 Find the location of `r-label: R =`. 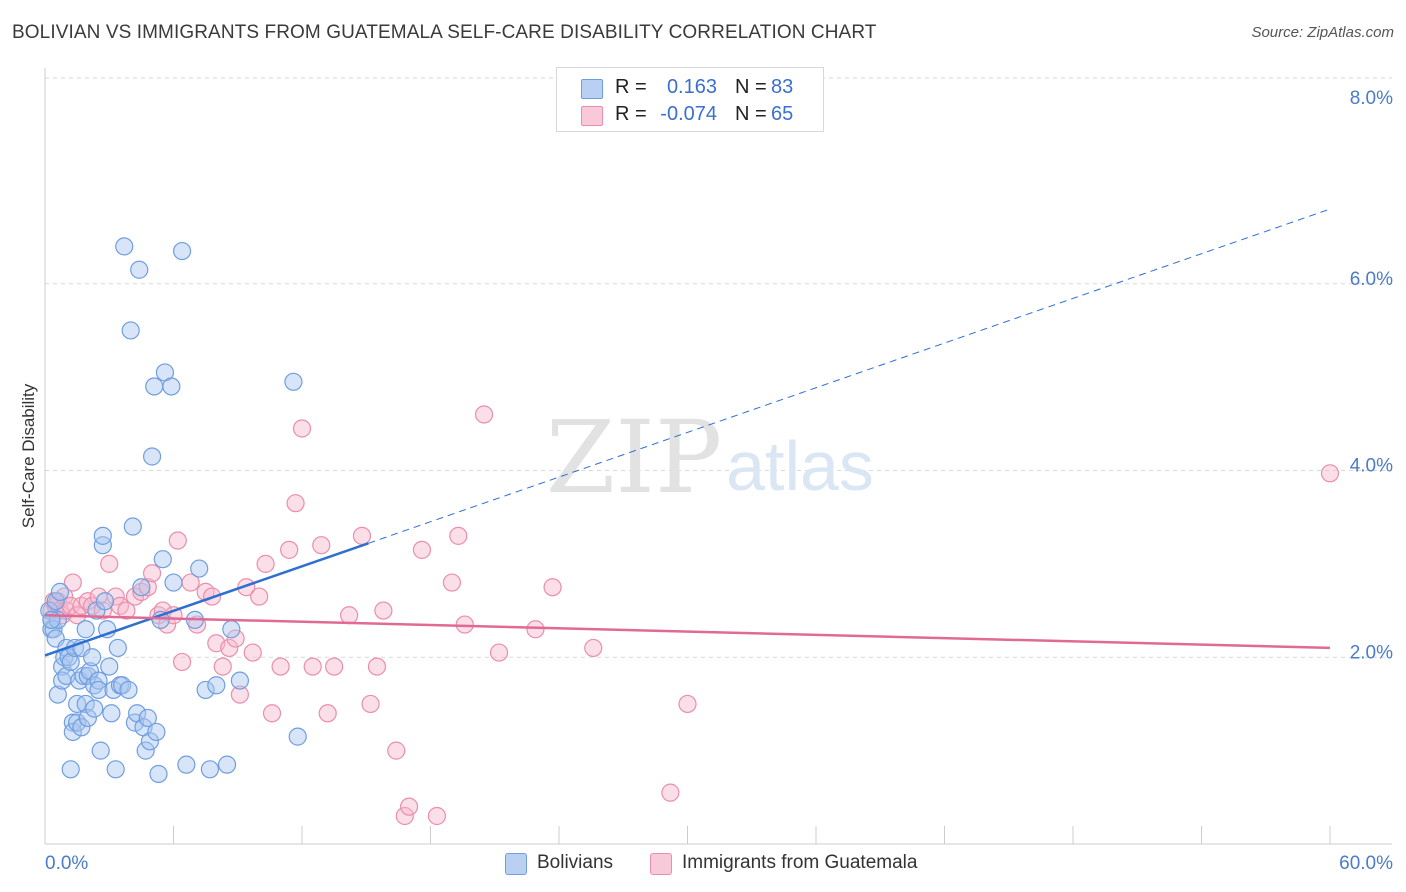

r-label: R = is located at coordinates (631, 114).